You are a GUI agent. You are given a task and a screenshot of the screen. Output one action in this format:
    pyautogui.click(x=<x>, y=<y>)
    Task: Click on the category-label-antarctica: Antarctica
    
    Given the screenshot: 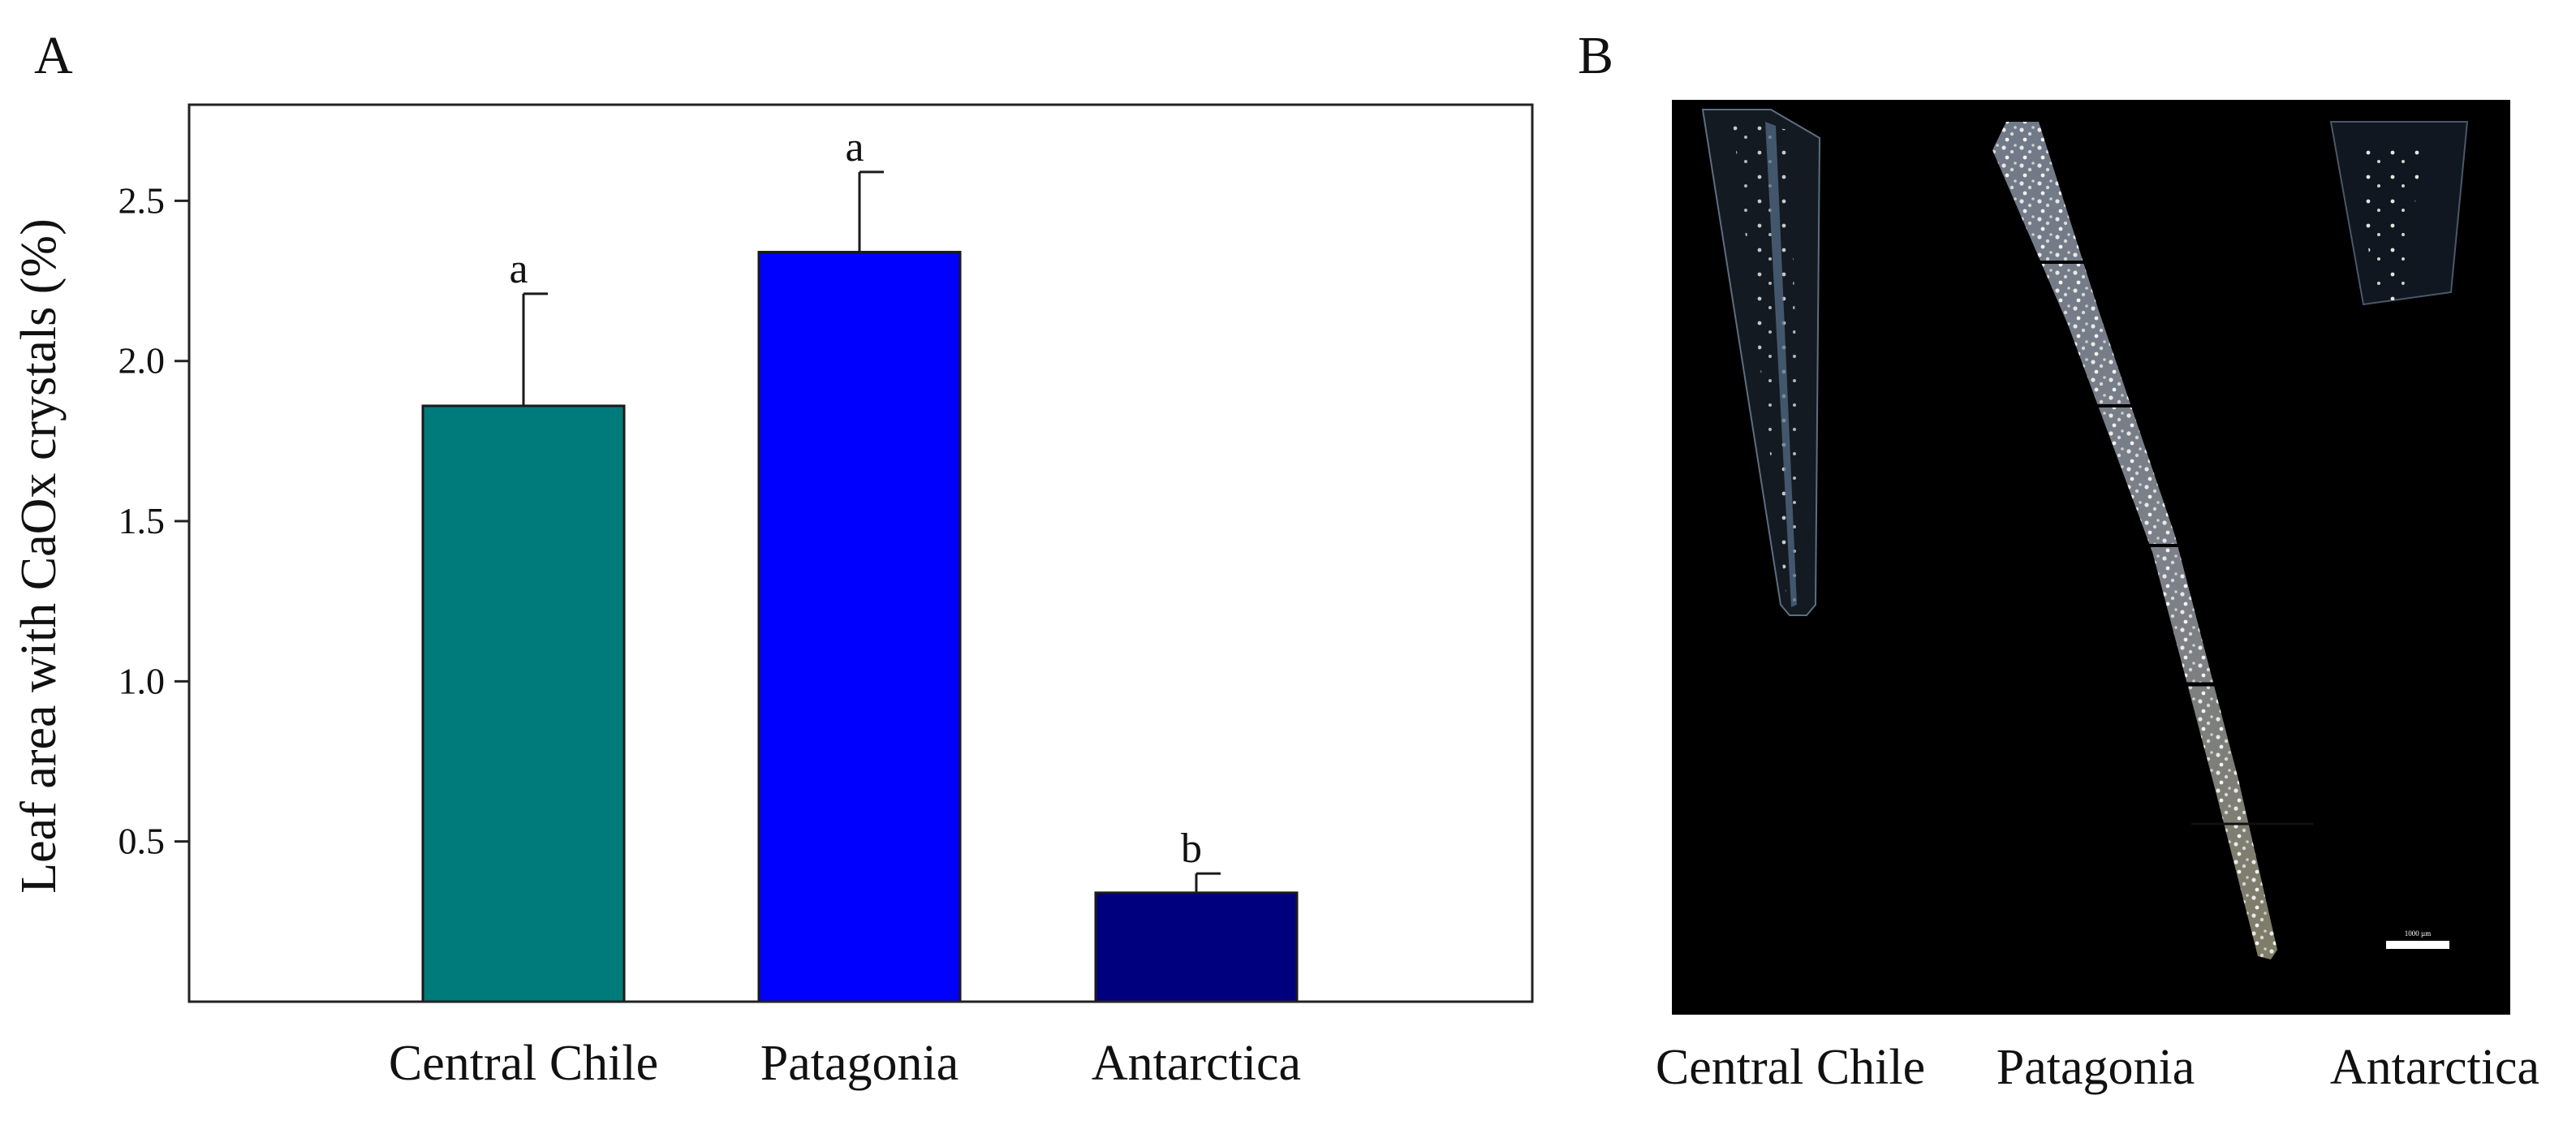 What is the action you would take?
    pyautogui.click(x=1197, y=1063)
    